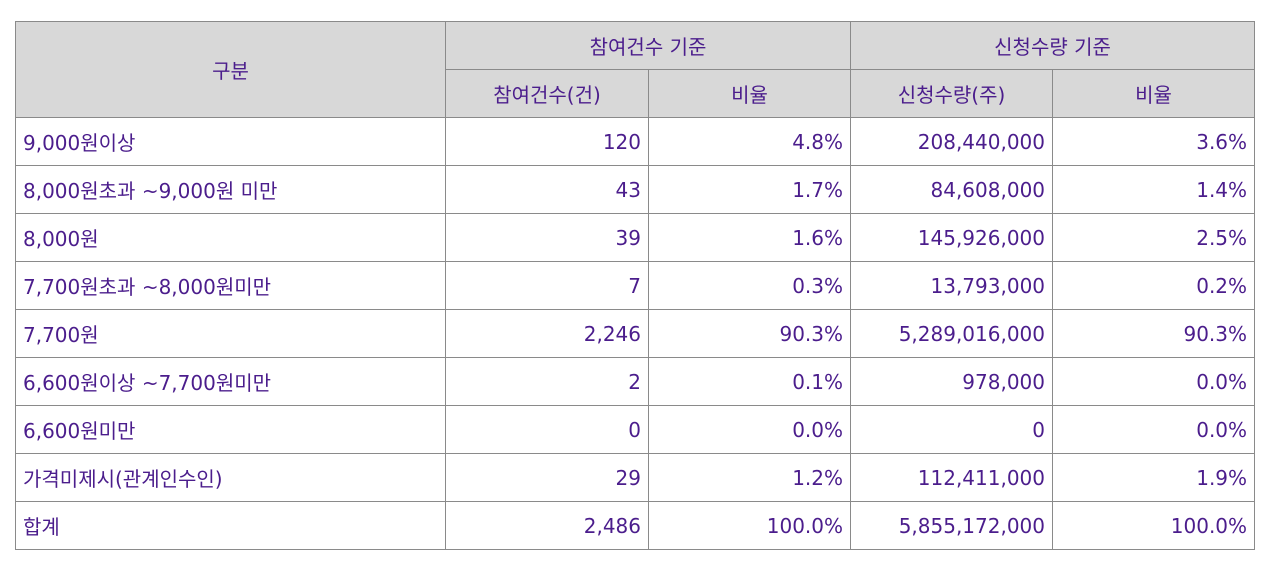 The image size is (1270, 562). What do you see at coordinates (547, 189) in the screenshot?
I see `count-cell: 43` at bounding box center [547, 189].